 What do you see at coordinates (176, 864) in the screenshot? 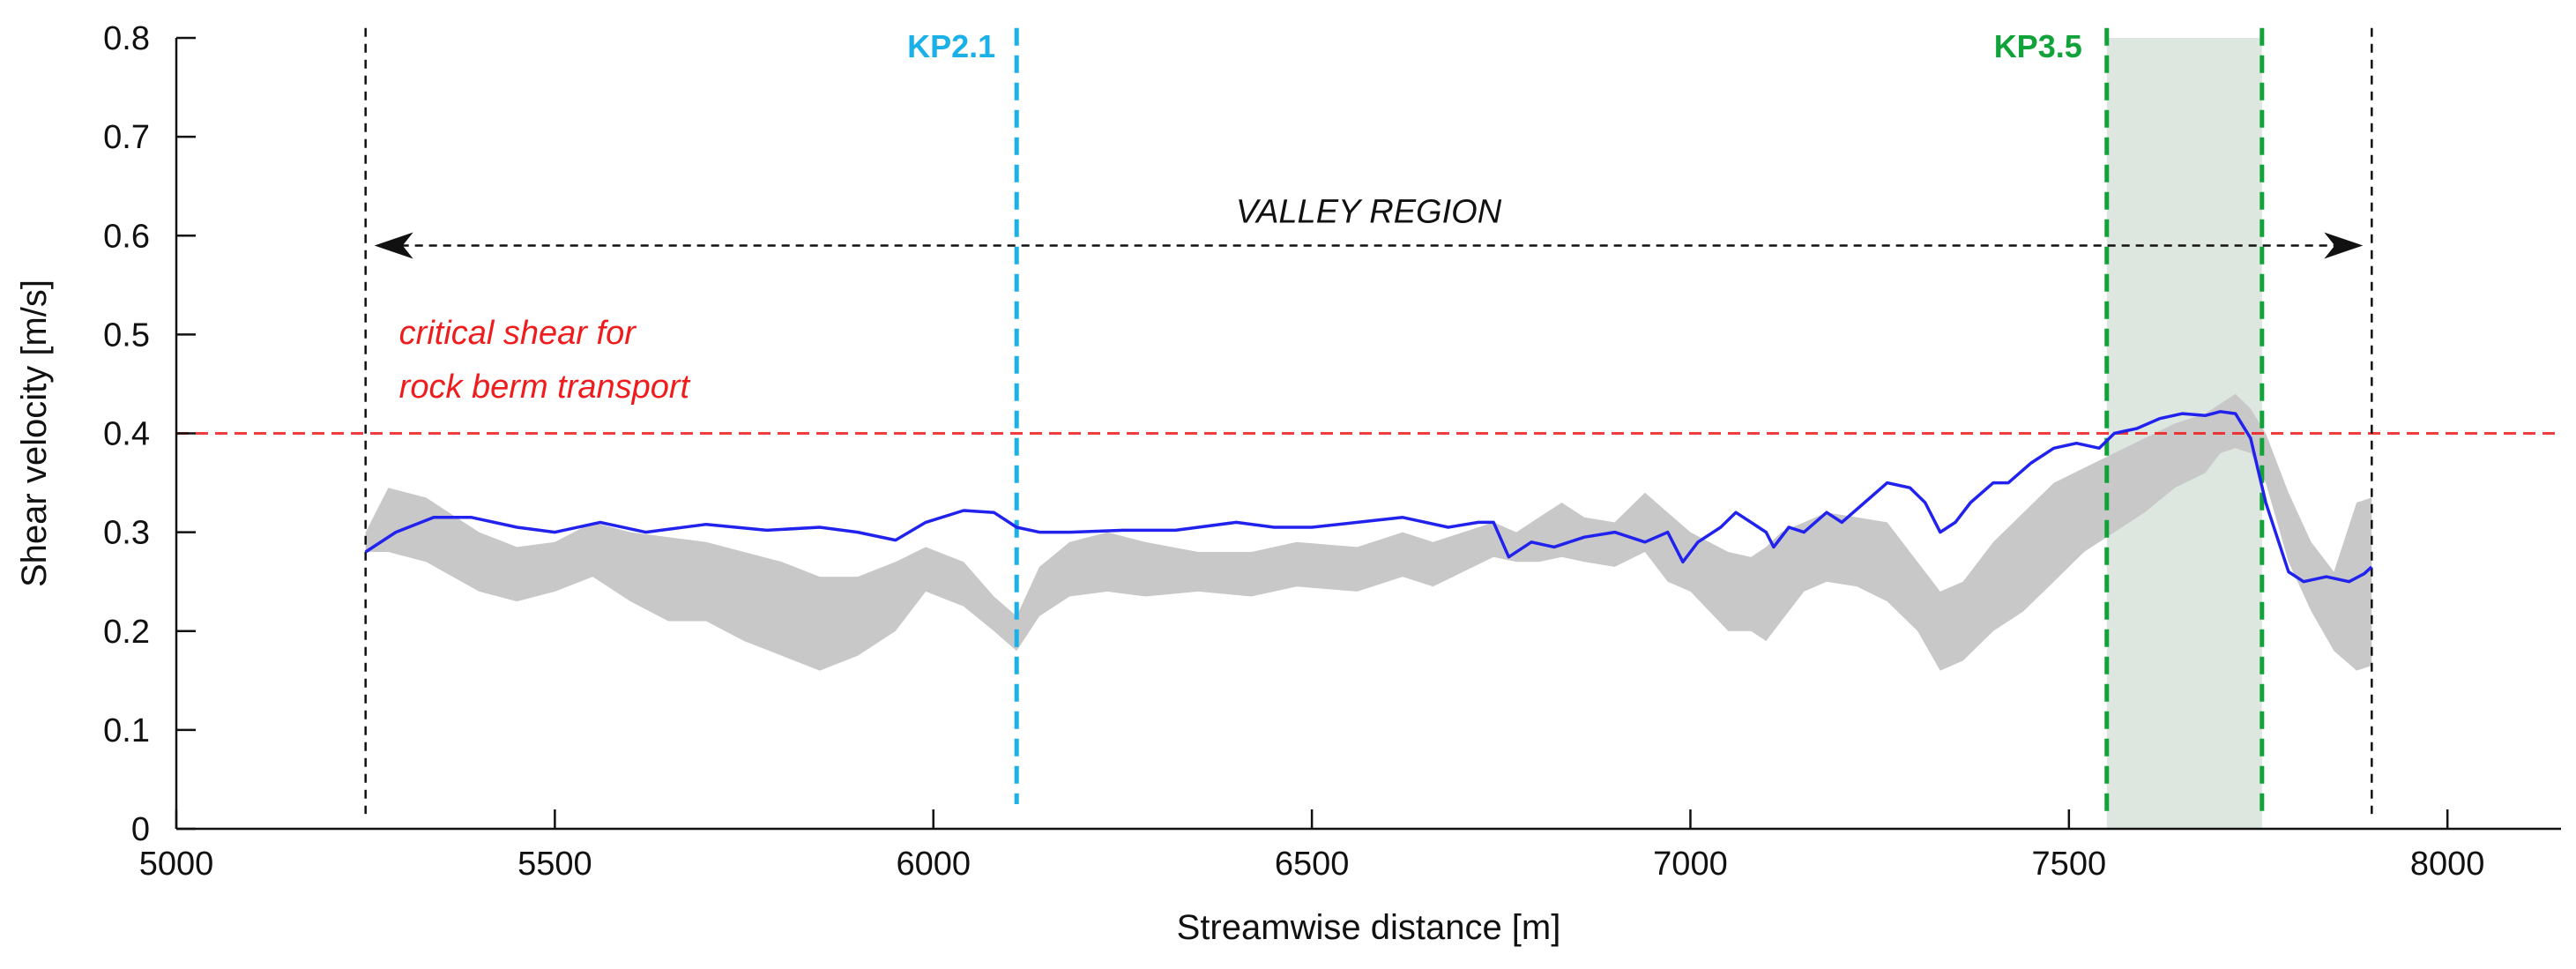
I see `x-tick-label: 5000` at bounding box center [176, 864].